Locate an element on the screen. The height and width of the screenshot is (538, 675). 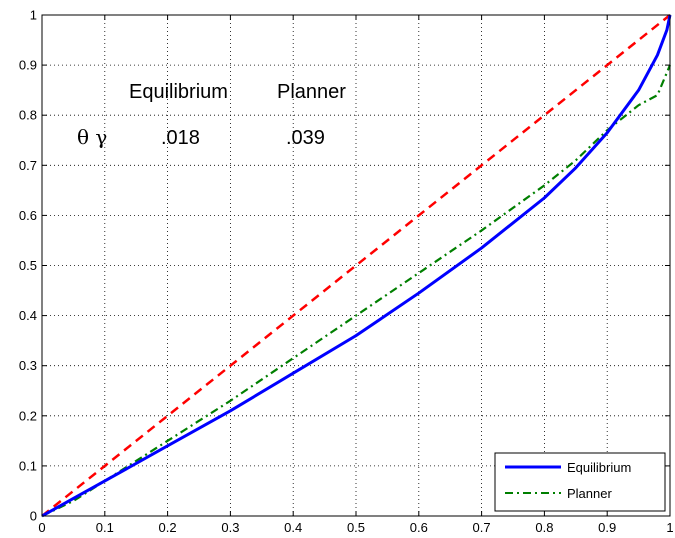
annotation-row-label: θ γ is located at coordinates (92, 137).